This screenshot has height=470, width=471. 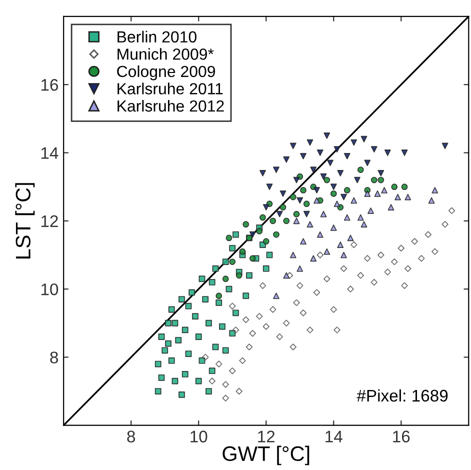 What do you see at coordinates (401, 436) in the screenshot?
I see `x-tick-label: 16` at bounding box center [401, 436].